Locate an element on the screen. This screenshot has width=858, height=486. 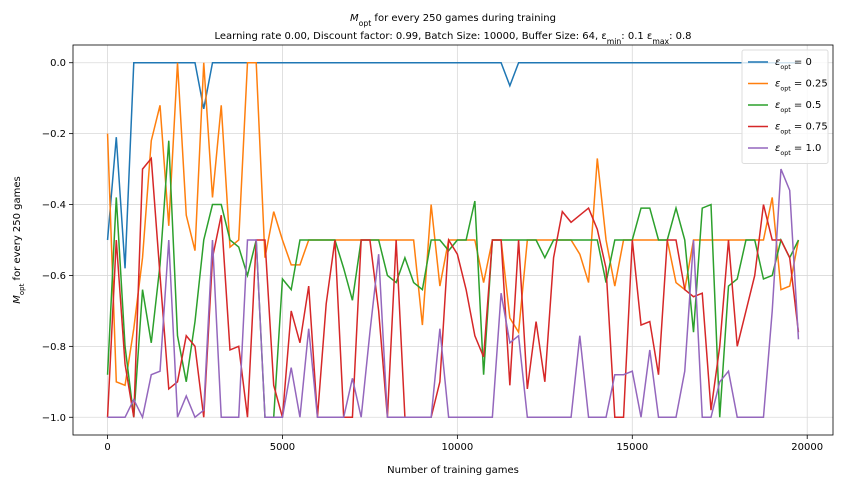
chart-title: Mopt for every 250 games during training is located at coordinates (453, 20).